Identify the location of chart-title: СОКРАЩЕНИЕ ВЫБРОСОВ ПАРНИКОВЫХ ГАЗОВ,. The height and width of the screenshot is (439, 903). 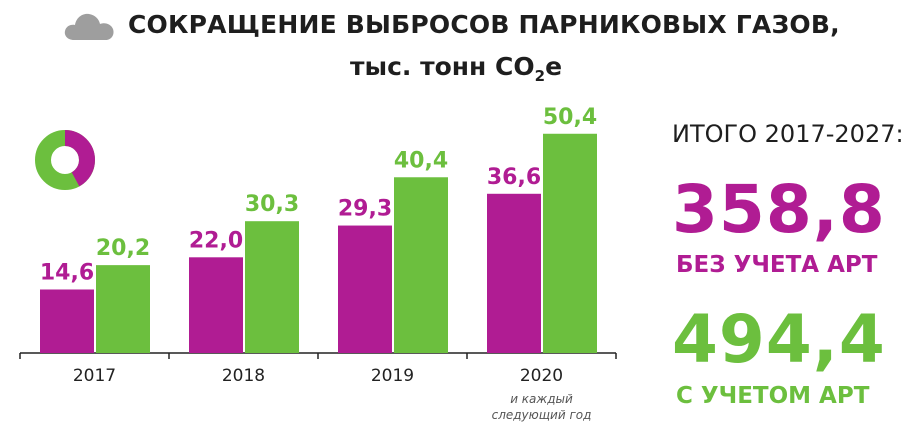
(484, 24).